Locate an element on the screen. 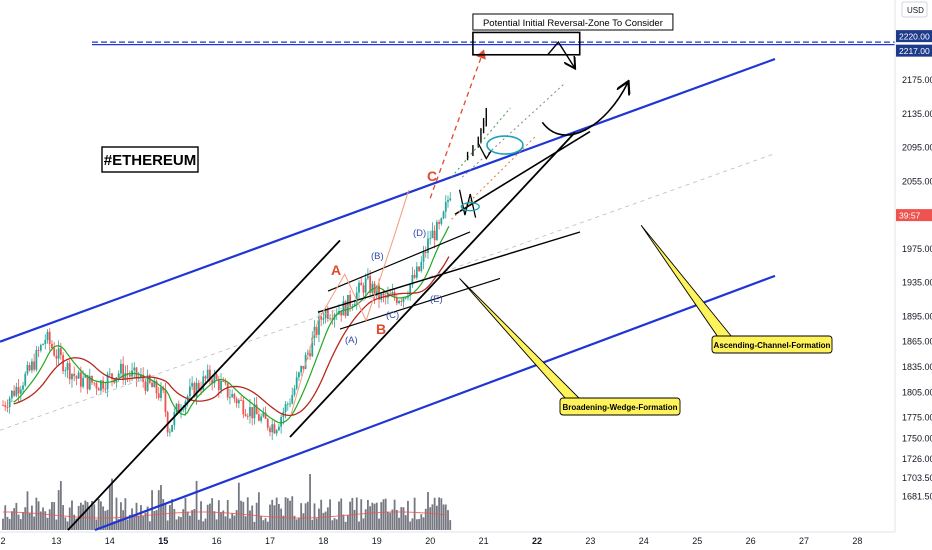 This screenshot has width=932, height=550. wave-label-major: B is located at coordinates (381, 329).